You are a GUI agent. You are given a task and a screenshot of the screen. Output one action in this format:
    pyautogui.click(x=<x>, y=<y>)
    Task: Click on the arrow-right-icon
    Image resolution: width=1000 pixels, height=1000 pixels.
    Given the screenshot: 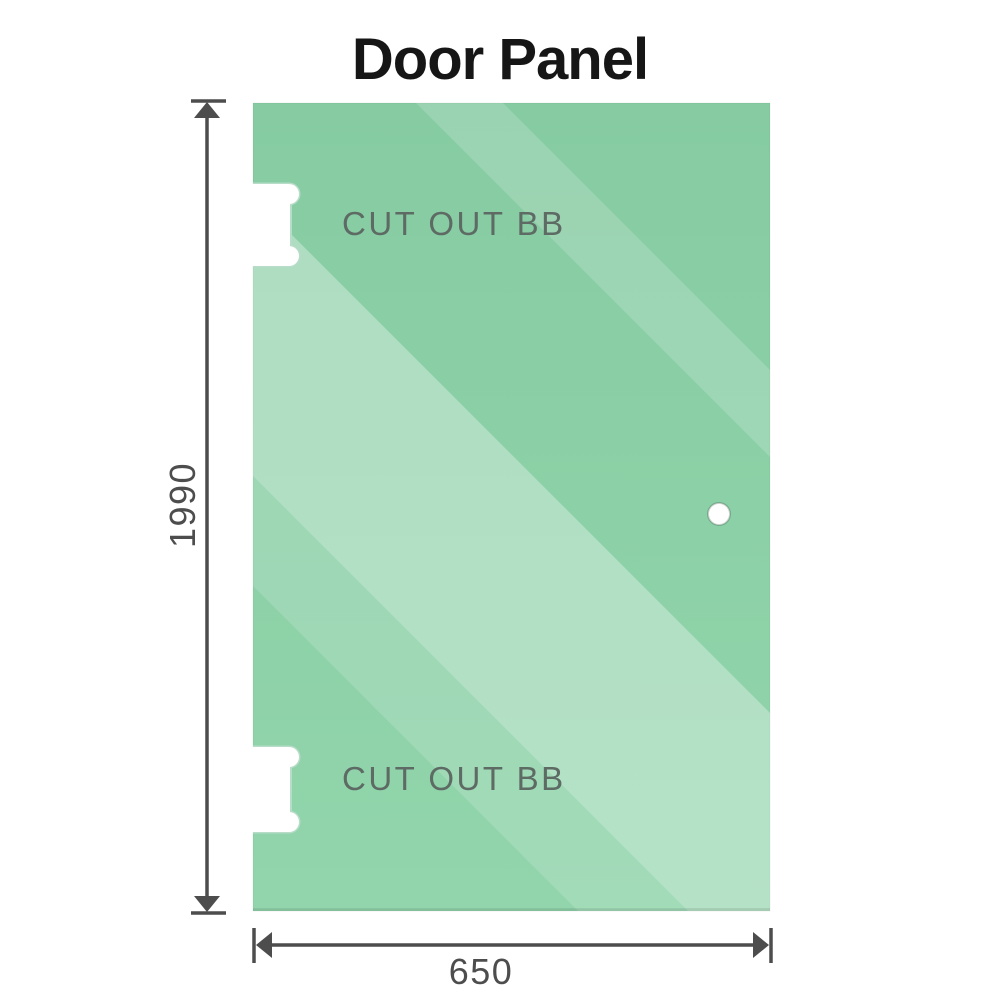 What is the action you would take?
    pyautogui.click(x=761, y=945)
    